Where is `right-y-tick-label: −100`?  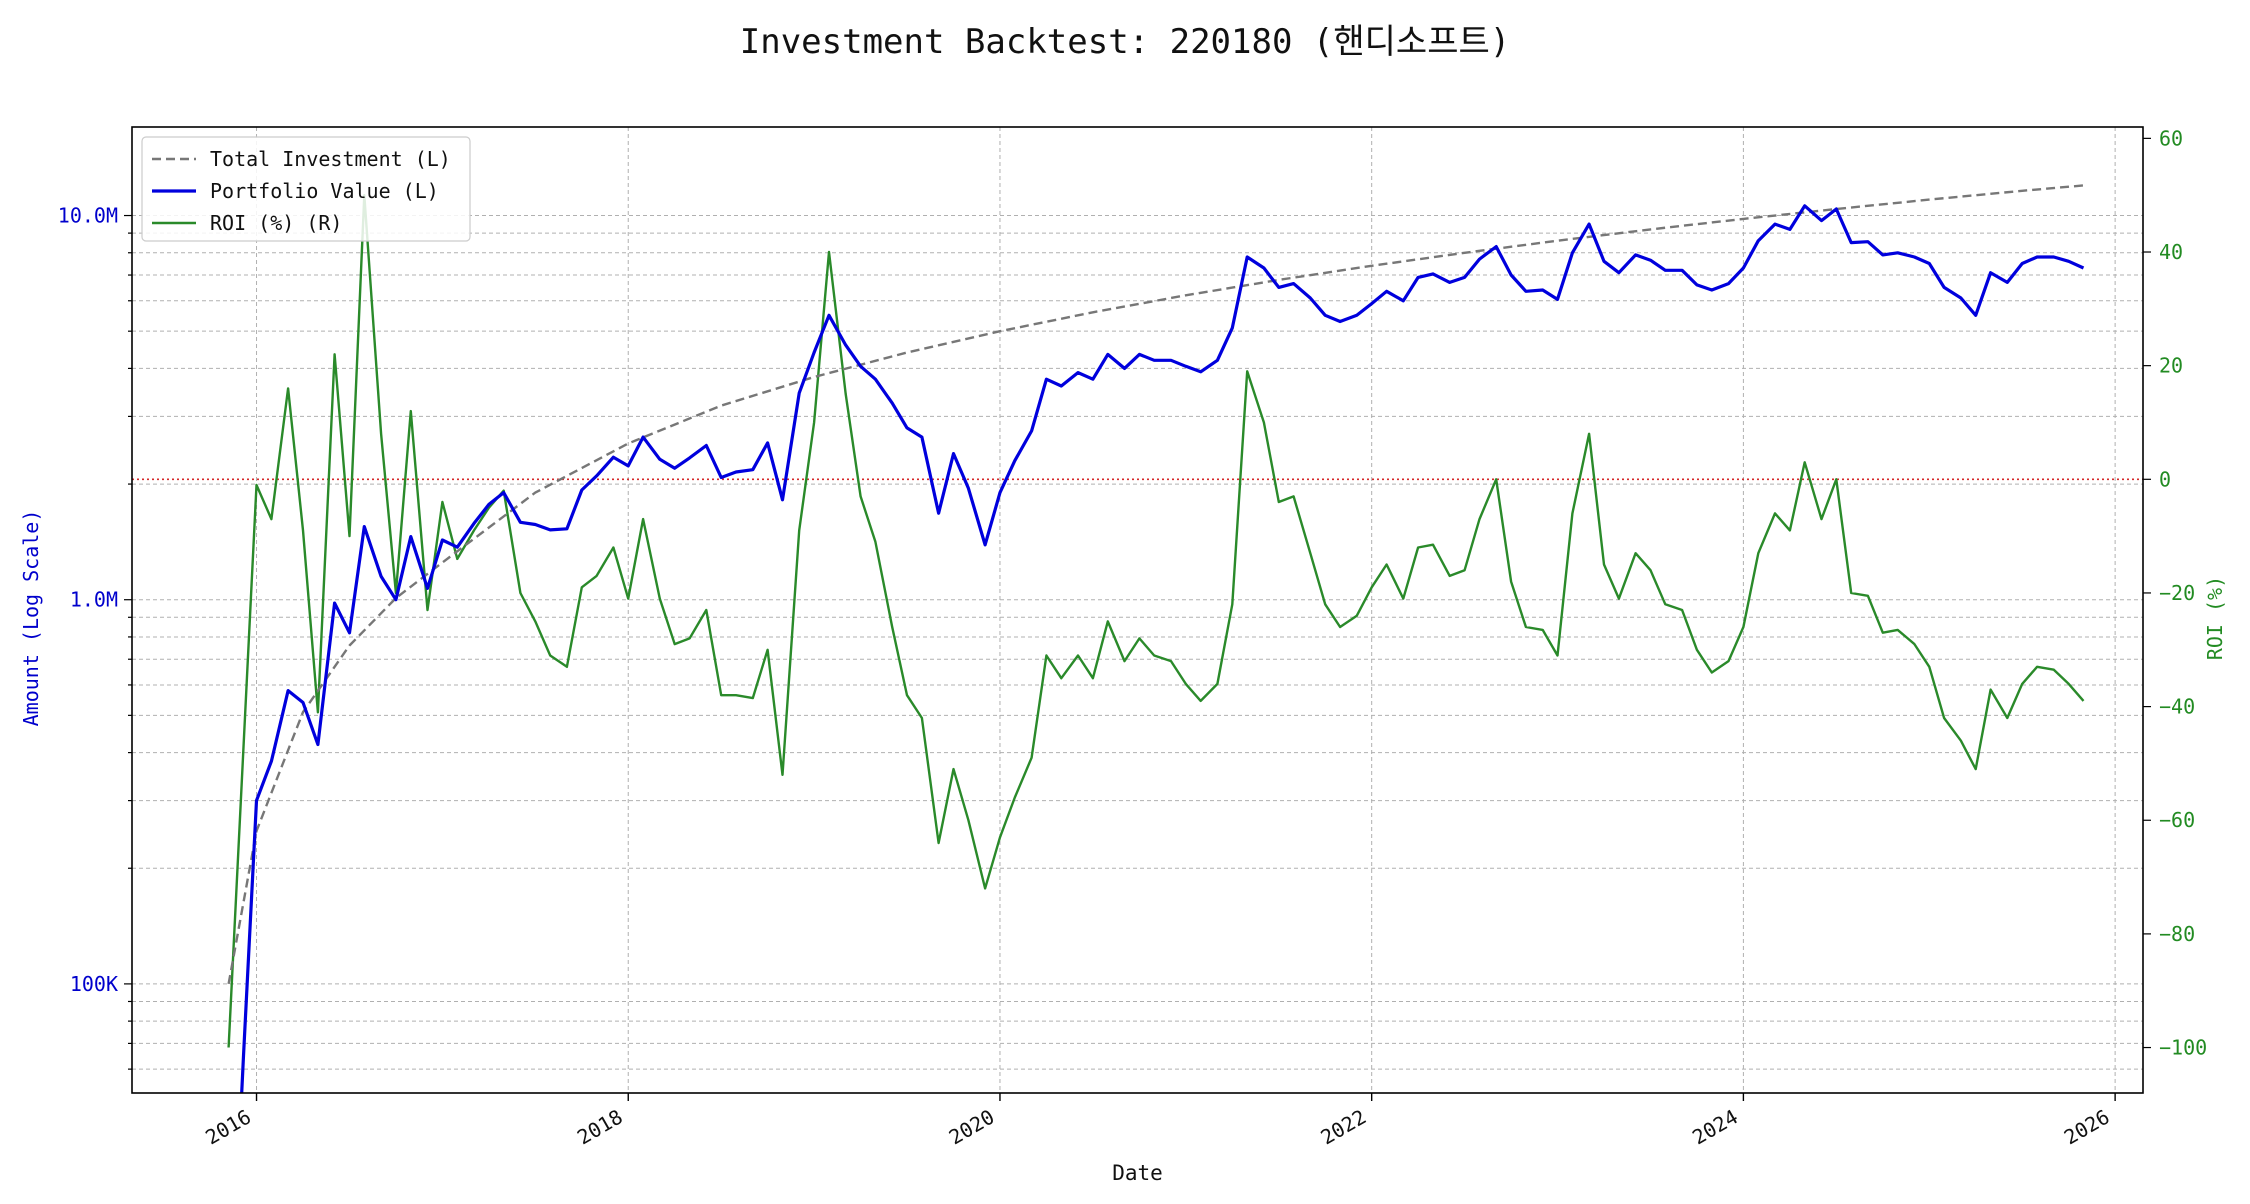
right-y-tick-label: −100 is located at coordinates (2183, 1048).